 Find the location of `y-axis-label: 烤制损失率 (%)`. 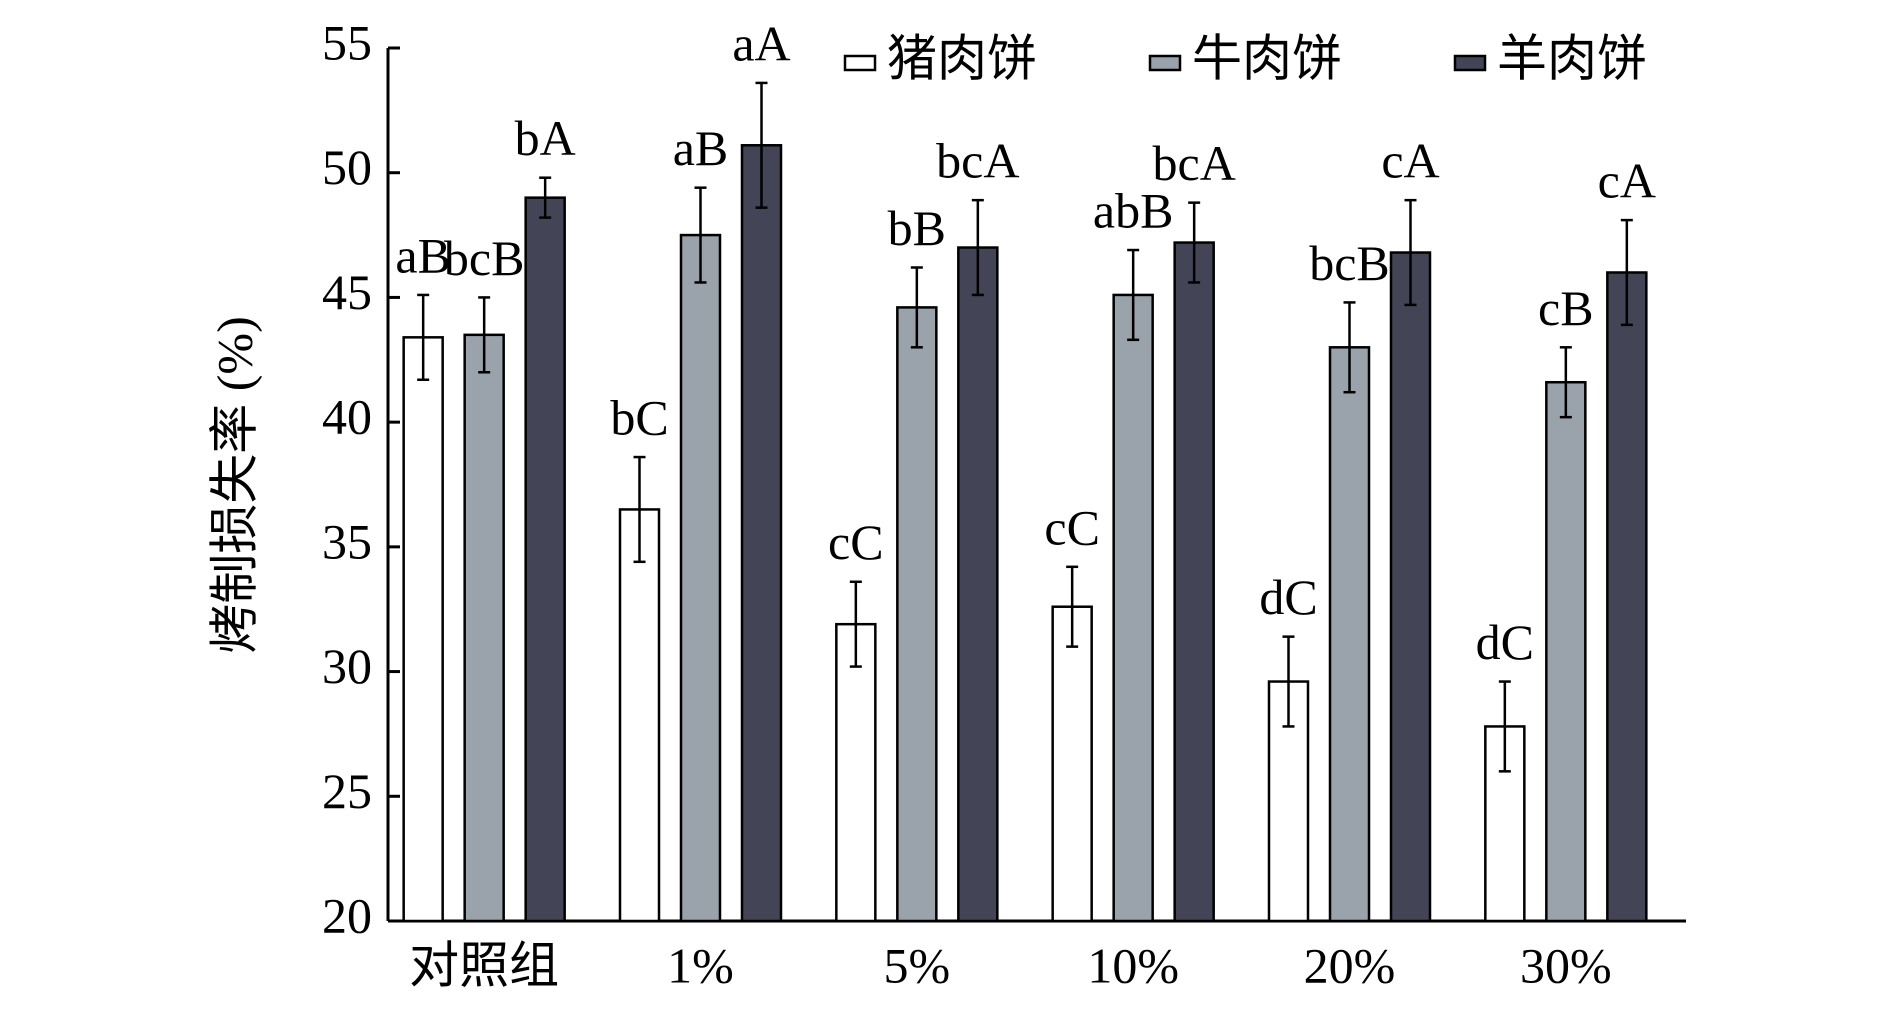

y-axis-label: 烤制损失率 (%) is located at coordinates (234, 484).